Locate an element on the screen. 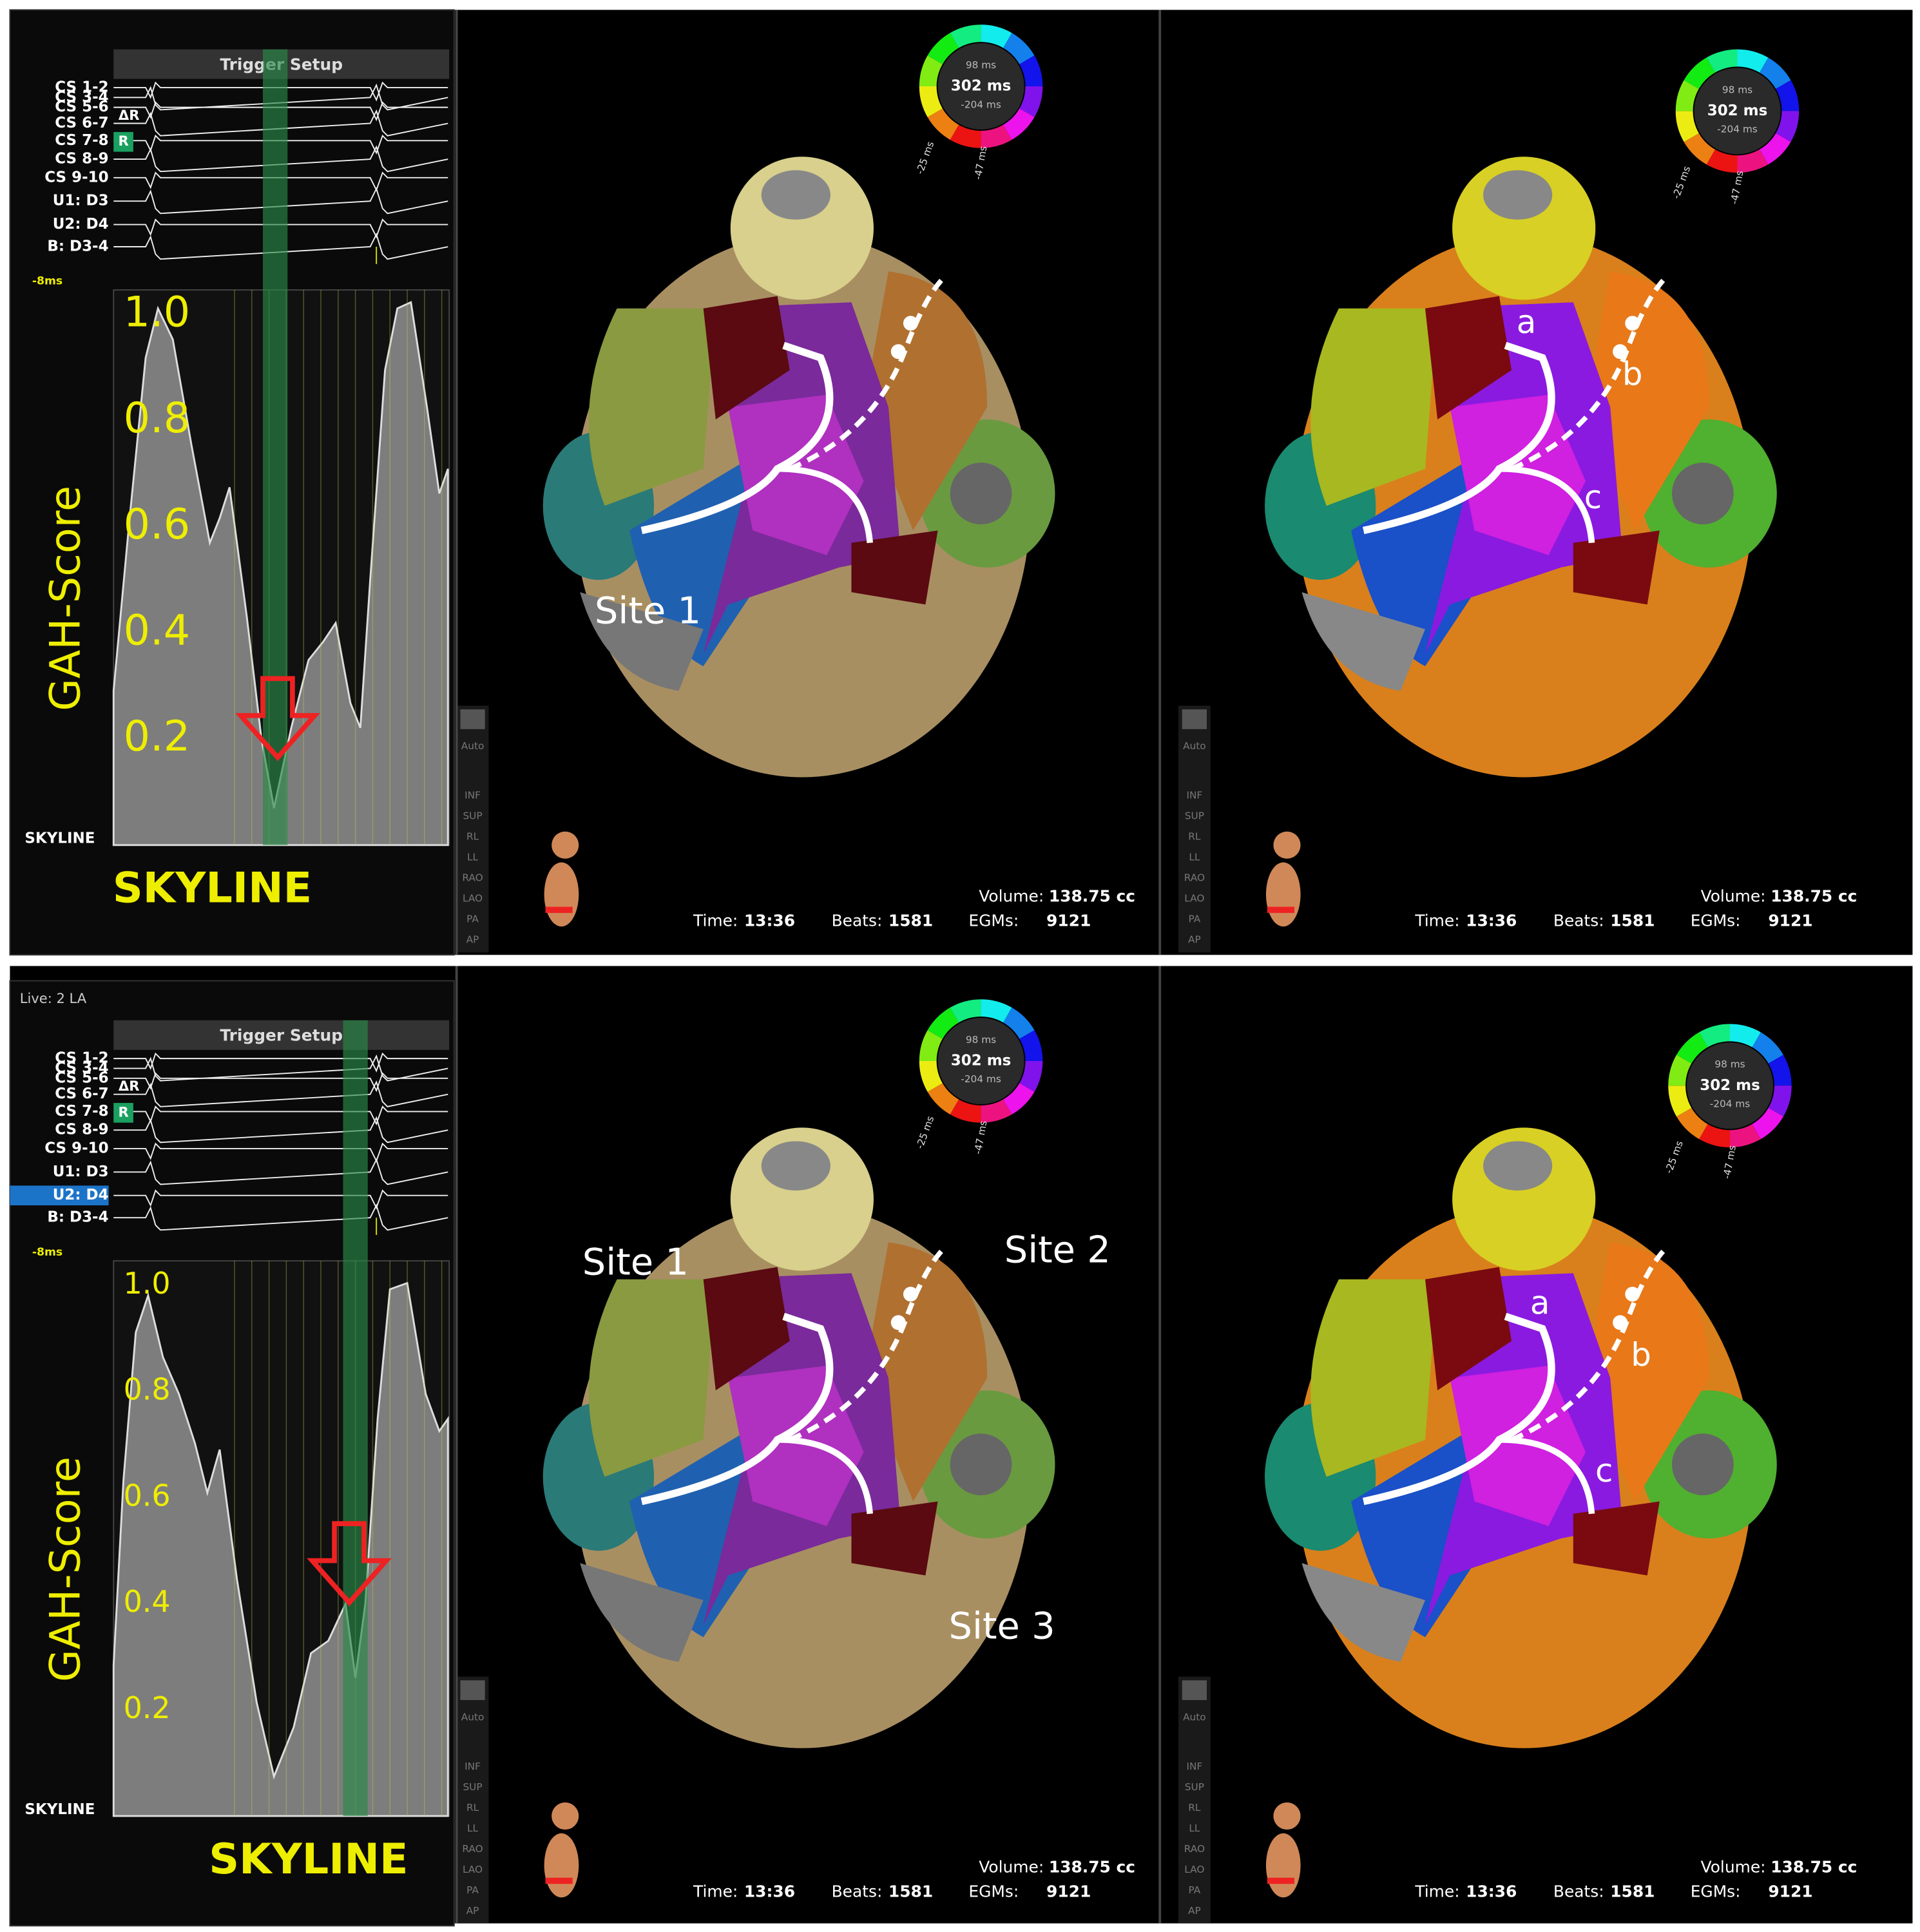  map-annotation: Site 2 is located at coordinates (1057, 1249).